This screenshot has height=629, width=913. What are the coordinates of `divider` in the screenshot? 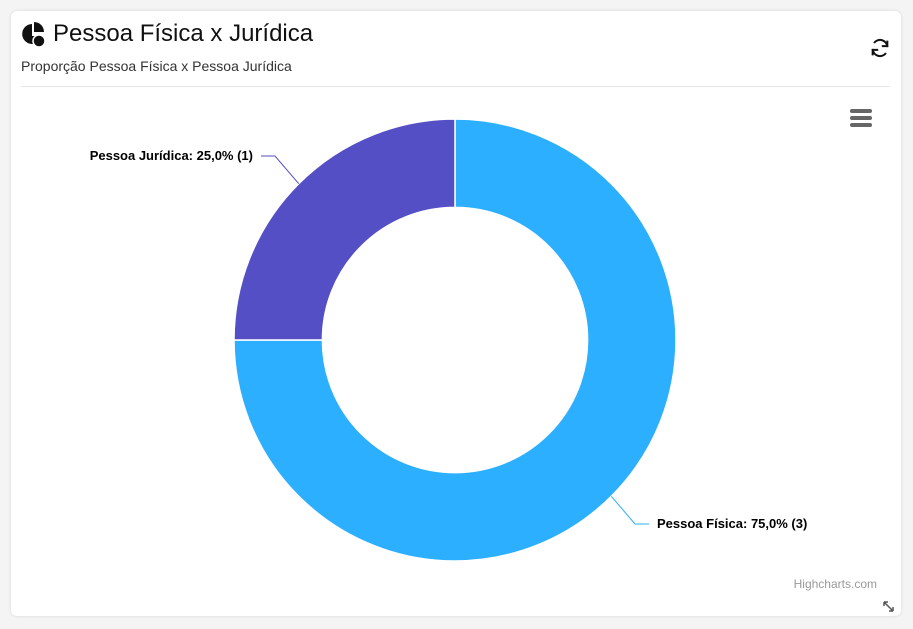 It's located at (455, 86).